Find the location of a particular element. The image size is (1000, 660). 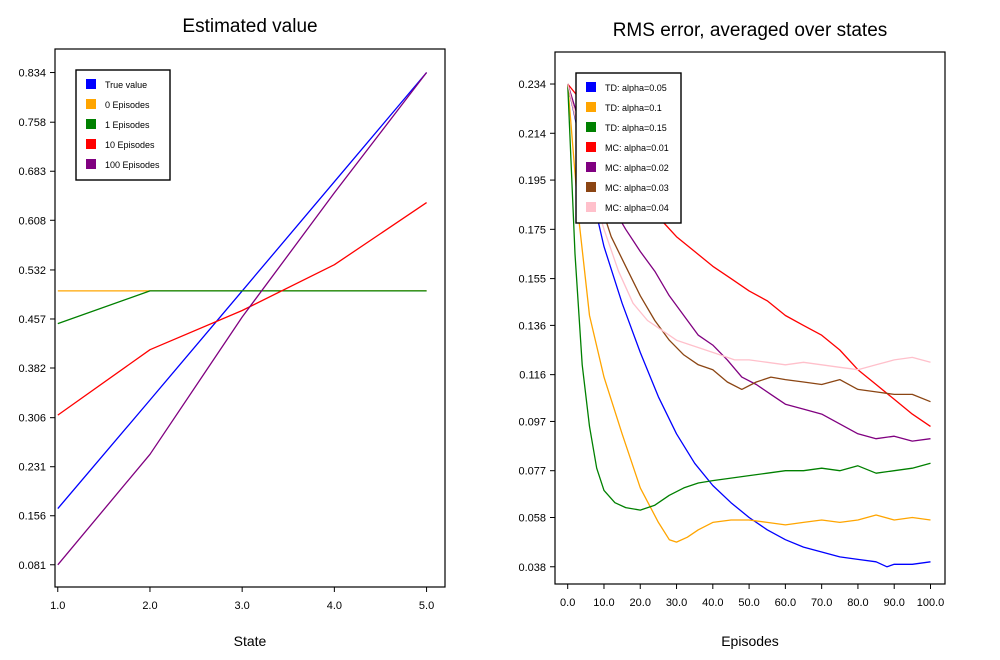

x-tick-label: 30.0 is located at coordinates (676, 603).